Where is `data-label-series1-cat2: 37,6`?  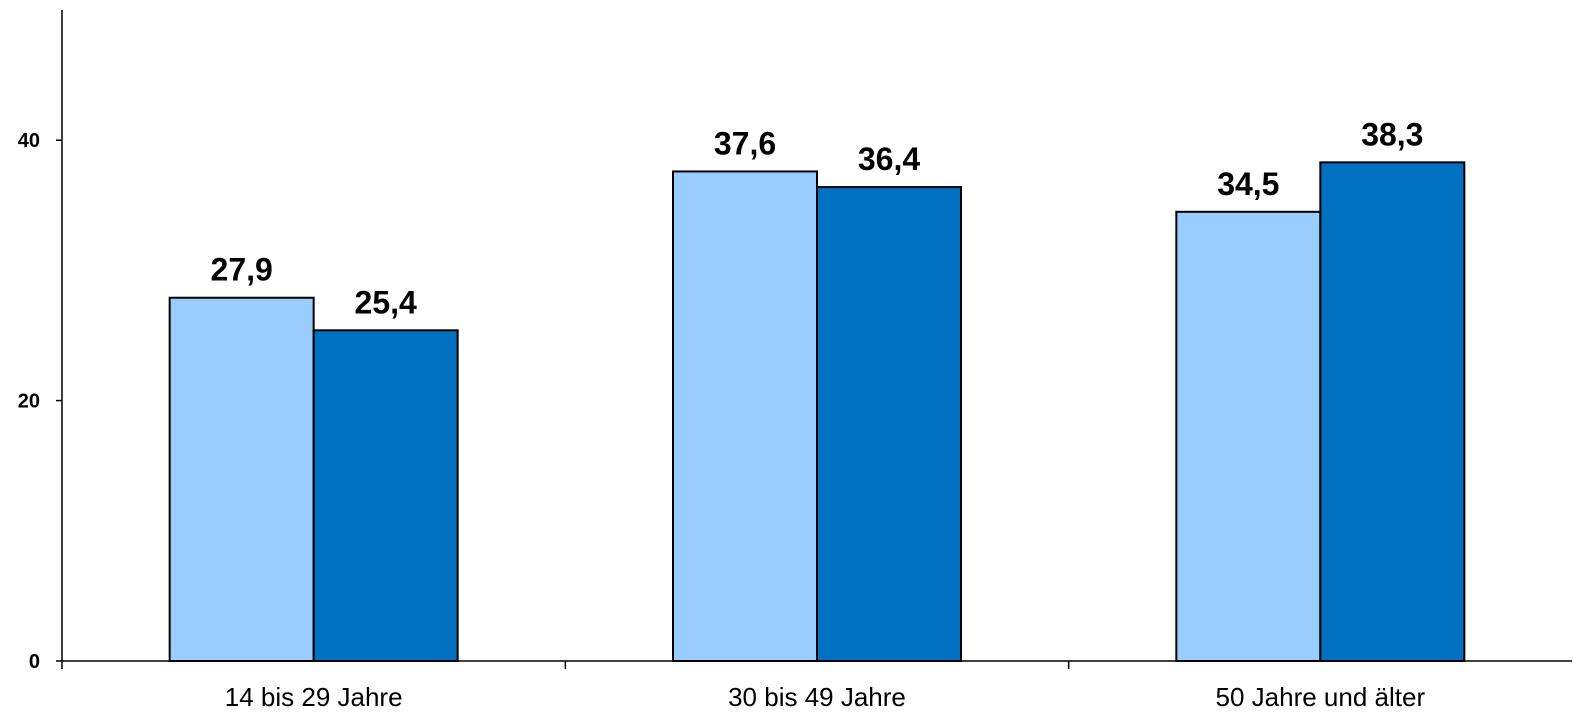 data-label-series1-cat2: 37,6 is located at coordinates (745, 143).